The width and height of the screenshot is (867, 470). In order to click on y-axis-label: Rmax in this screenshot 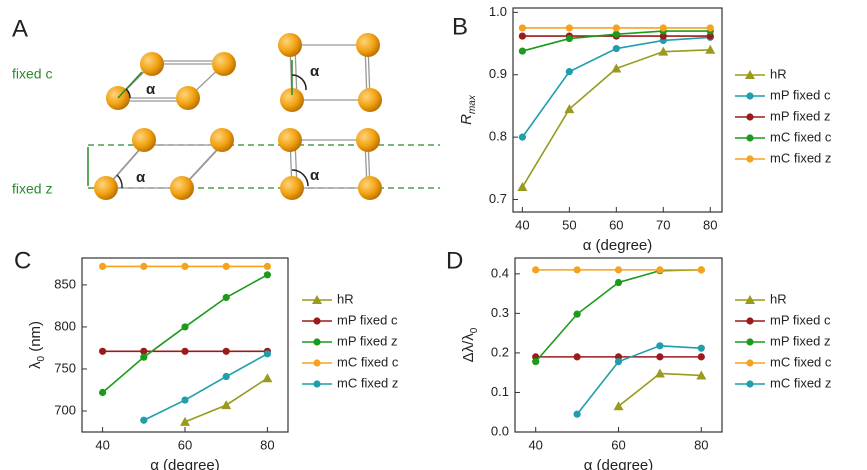, I will do `click(468, 109)`.